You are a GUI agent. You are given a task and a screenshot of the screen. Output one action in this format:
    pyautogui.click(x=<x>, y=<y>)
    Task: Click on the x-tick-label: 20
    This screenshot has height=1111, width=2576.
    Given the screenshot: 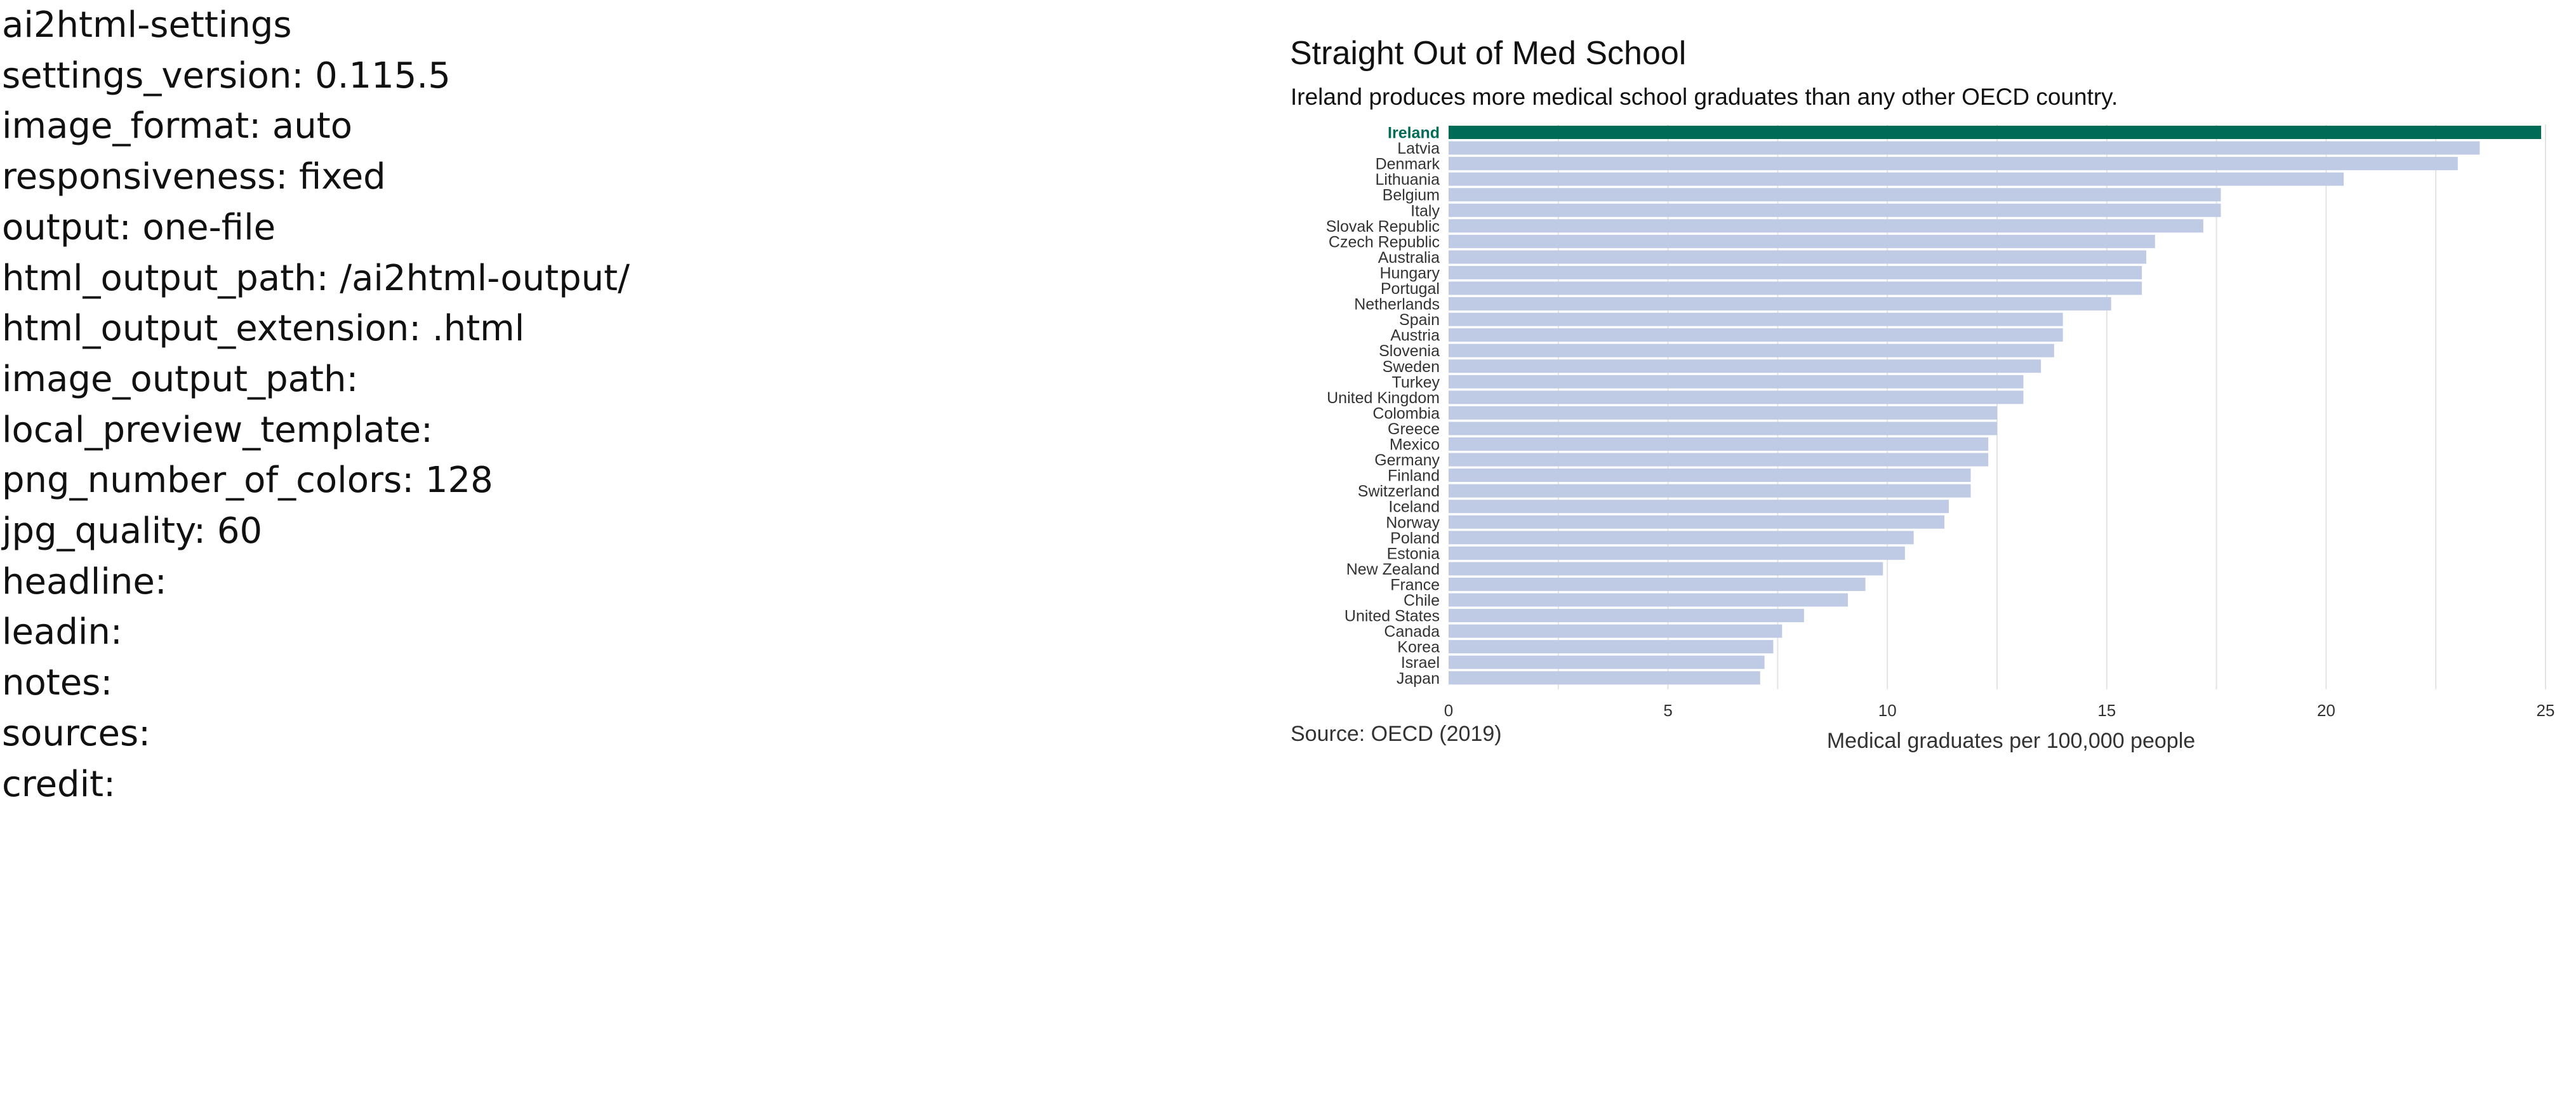 What is the action you would take?
    pyautogui.click(x=2326, y=710)
    